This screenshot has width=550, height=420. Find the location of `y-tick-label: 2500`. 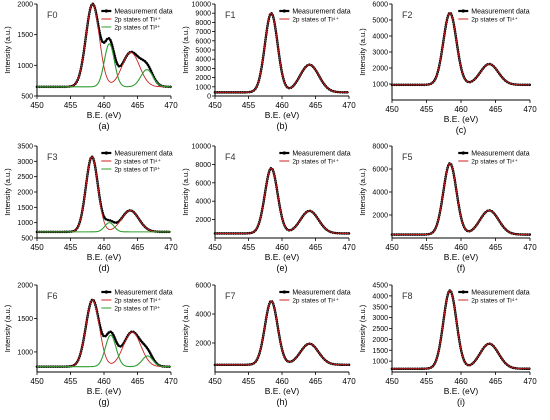

y-tick-label: 2500 is located at coordinates (25, 177).